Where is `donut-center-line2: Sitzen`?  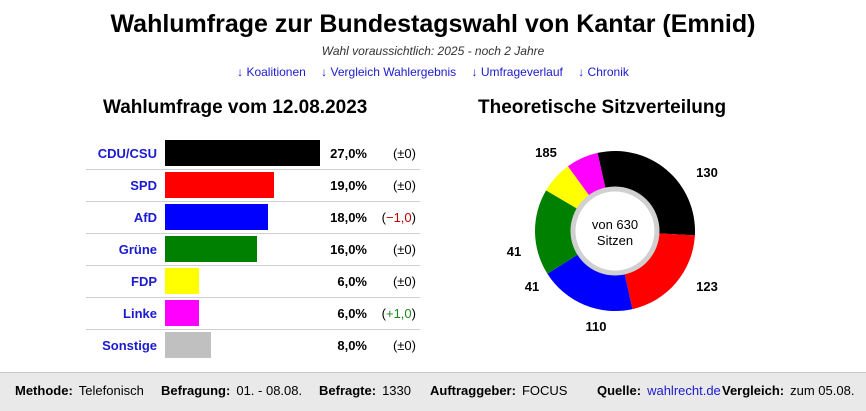 donut-center-line2: Sitzen is located at coordinates (615, 240).